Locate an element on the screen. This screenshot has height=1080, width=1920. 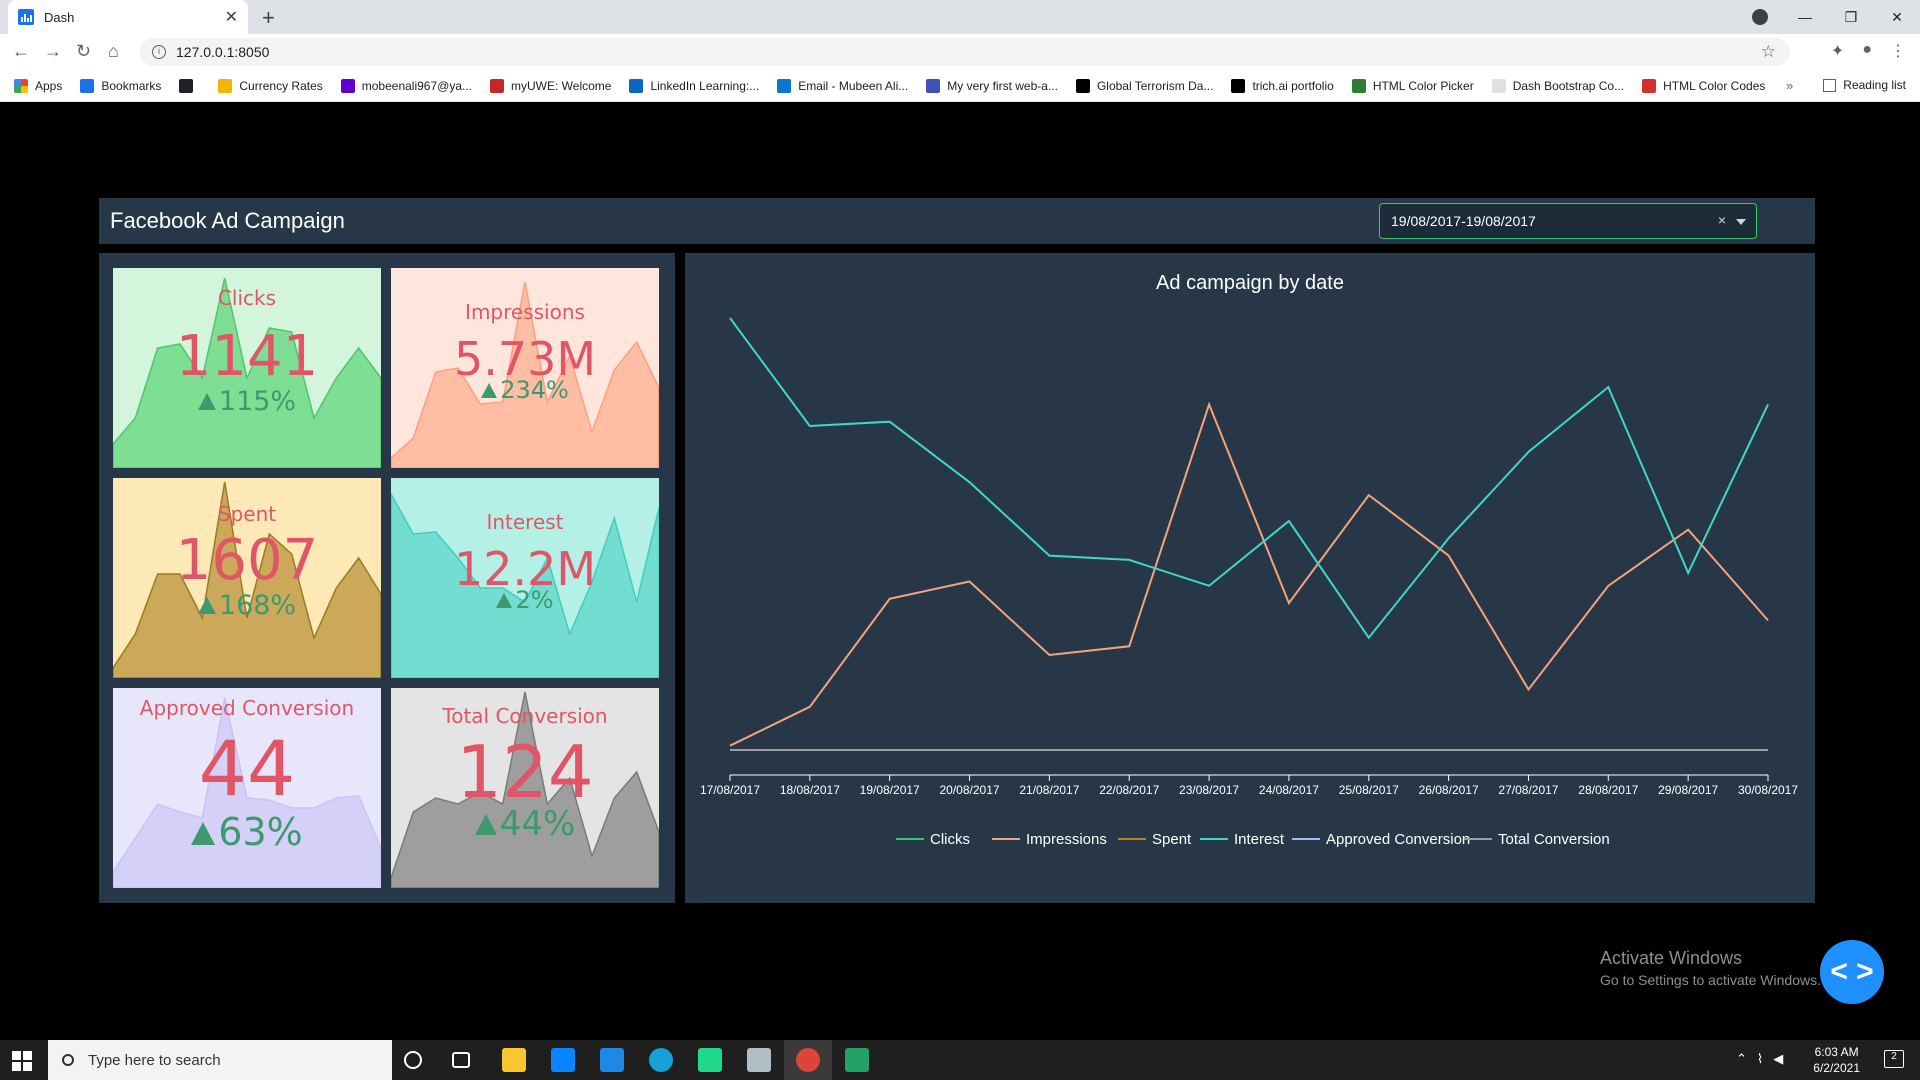
bookmark-item: Apps is located at coordinates (38, 85).